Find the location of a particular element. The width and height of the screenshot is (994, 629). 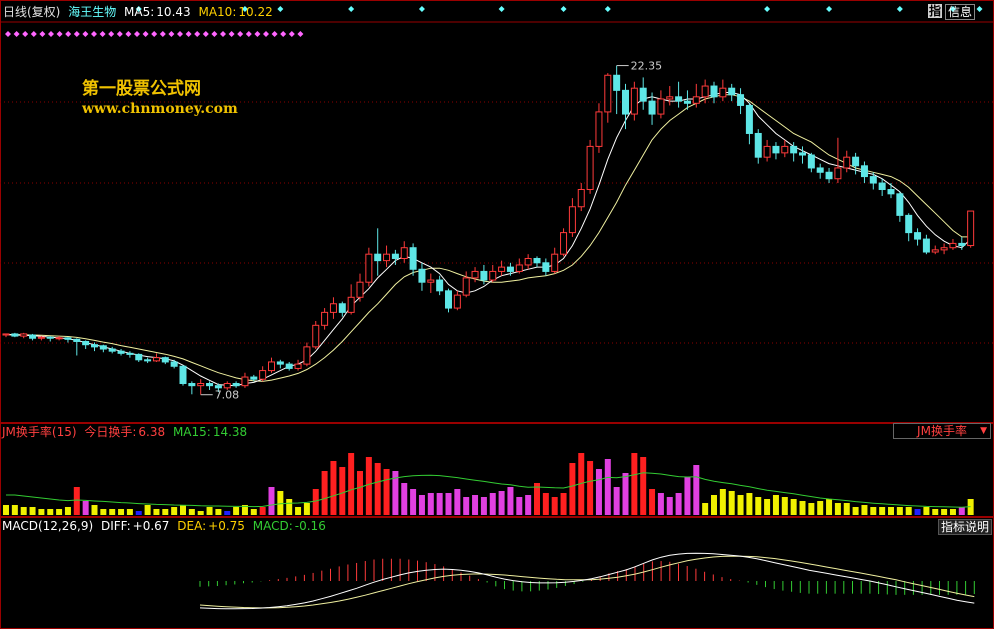

indicator-help-button: 指标说明 is located at coordinates (965, 527).